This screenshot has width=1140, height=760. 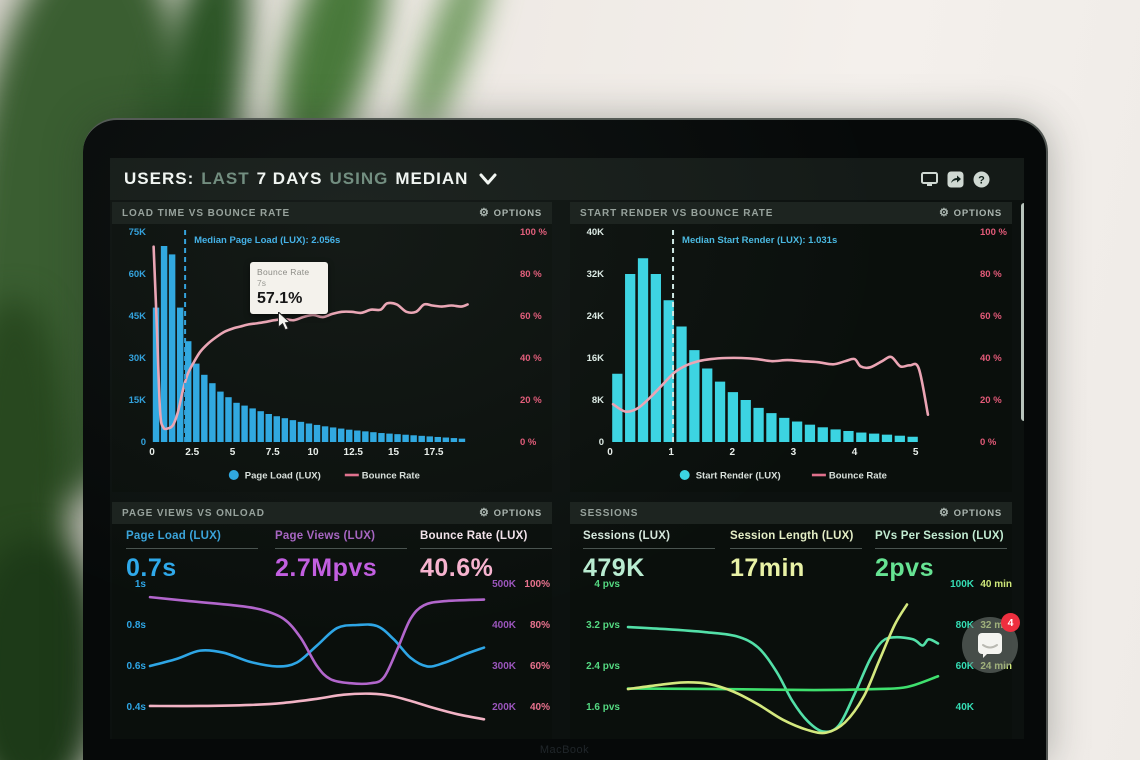 What do you see at coordinates (531, 316) in the screenshot?
I see `svg-text: 60 %` at bounding box center [531, 316].